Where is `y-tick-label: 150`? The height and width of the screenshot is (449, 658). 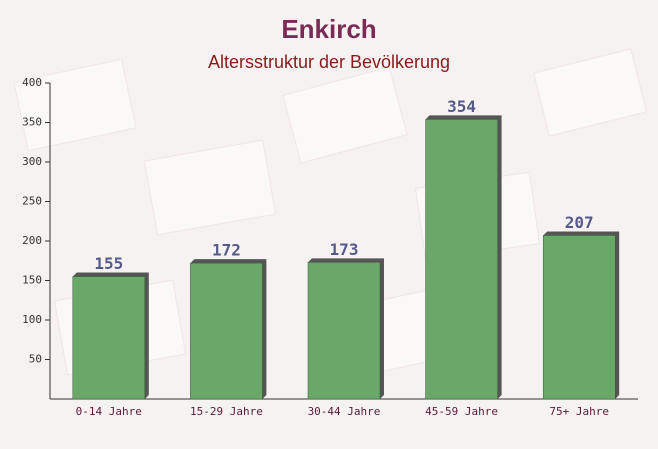 y-tick-label: 150 is located at coordinates (32, 280).